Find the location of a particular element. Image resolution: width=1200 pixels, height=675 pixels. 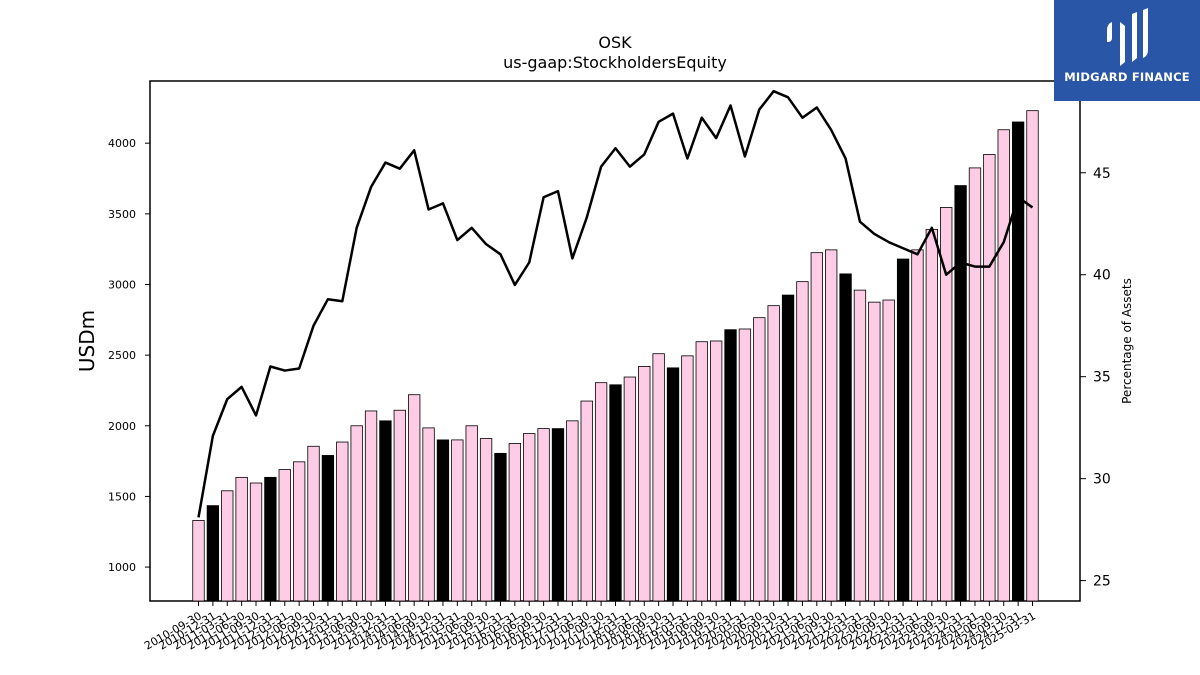

y2-tick-label-45: 45 is located at coordinates (1102, 174).